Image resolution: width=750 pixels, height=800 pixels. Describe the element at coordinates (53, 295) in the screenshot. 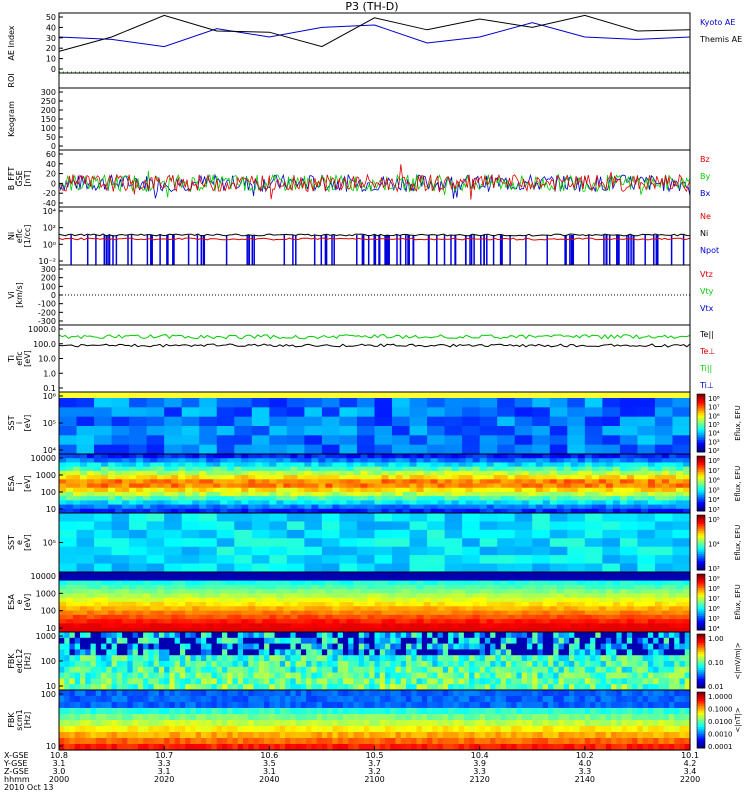

I see `y-tick-label: 0` at that location.